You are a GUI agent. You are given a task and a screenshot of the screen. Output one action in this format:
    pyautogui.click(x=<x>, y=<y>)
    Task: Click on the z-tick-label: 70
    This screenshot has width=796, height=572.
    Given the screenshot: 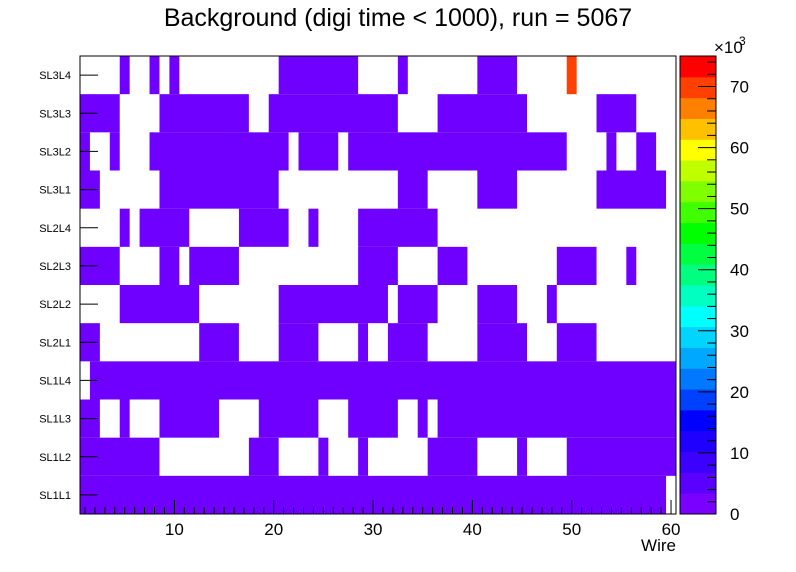 What is the action you would take?
    pyautogui.click(x=739, y=87)
    